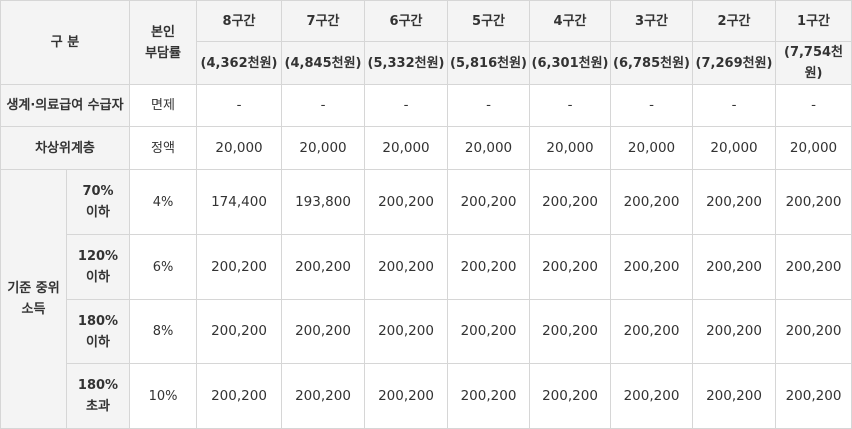  What do you see at coordinates (163, 105) in the screenshot?
I see `rate-cell: 면제` at bounding box center [163, 105].